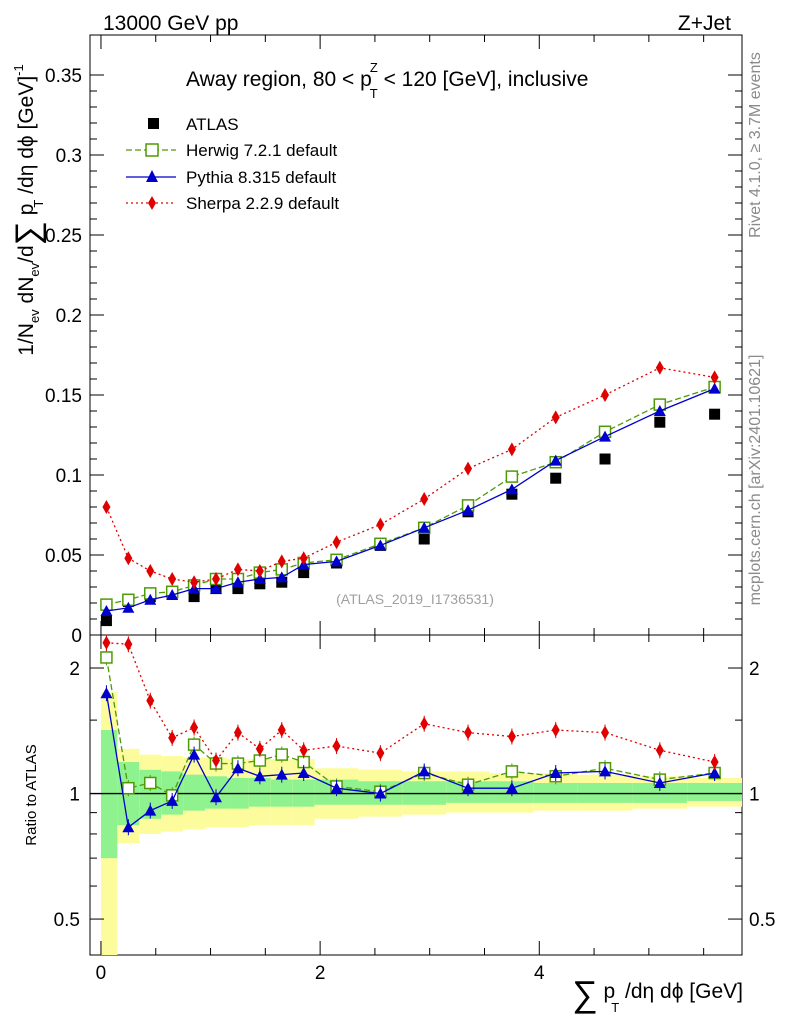 The height and width of the screenshot is (1024, 786). Describe the element at coordinates (754, 795) in the screenshot. I see `ratio-ytick-label-right: 1` at that location.